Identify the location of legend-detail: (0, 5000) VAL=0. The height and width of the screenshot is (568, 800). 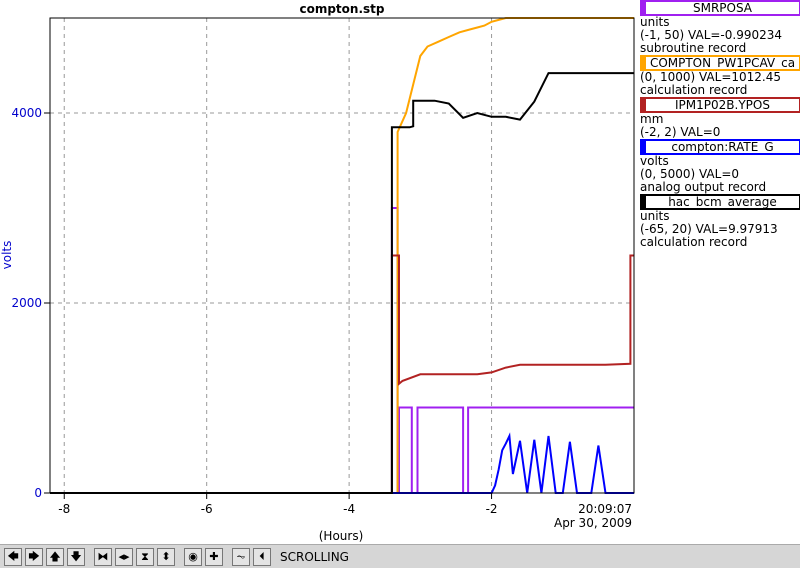
(690, 174).